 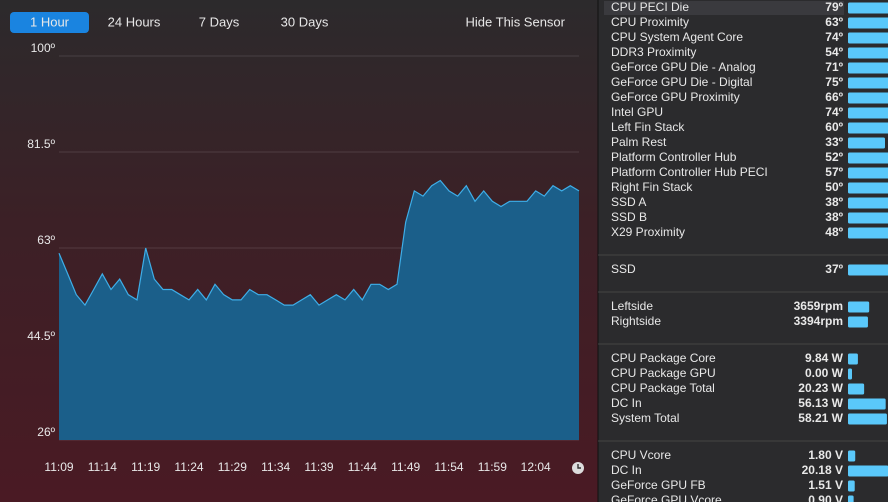 I want to click on sensor-name: GeForce GPU Proximity, so click(x=675, y=97).